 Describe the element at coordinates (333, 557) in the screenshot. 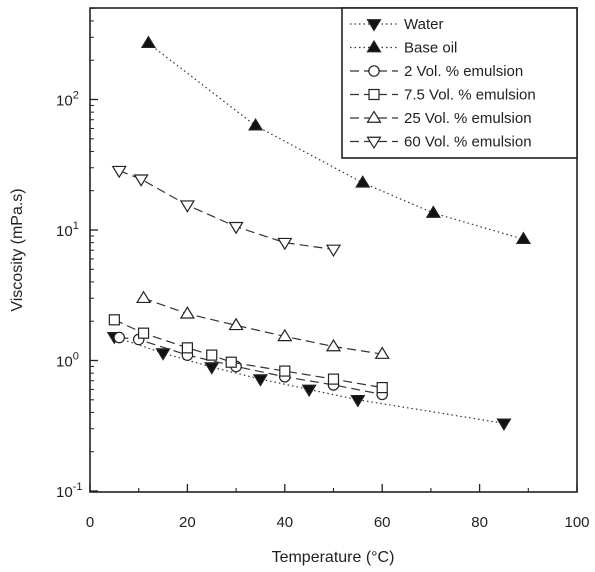

I see `x-axis-label: Temperature (°C)` at that location.